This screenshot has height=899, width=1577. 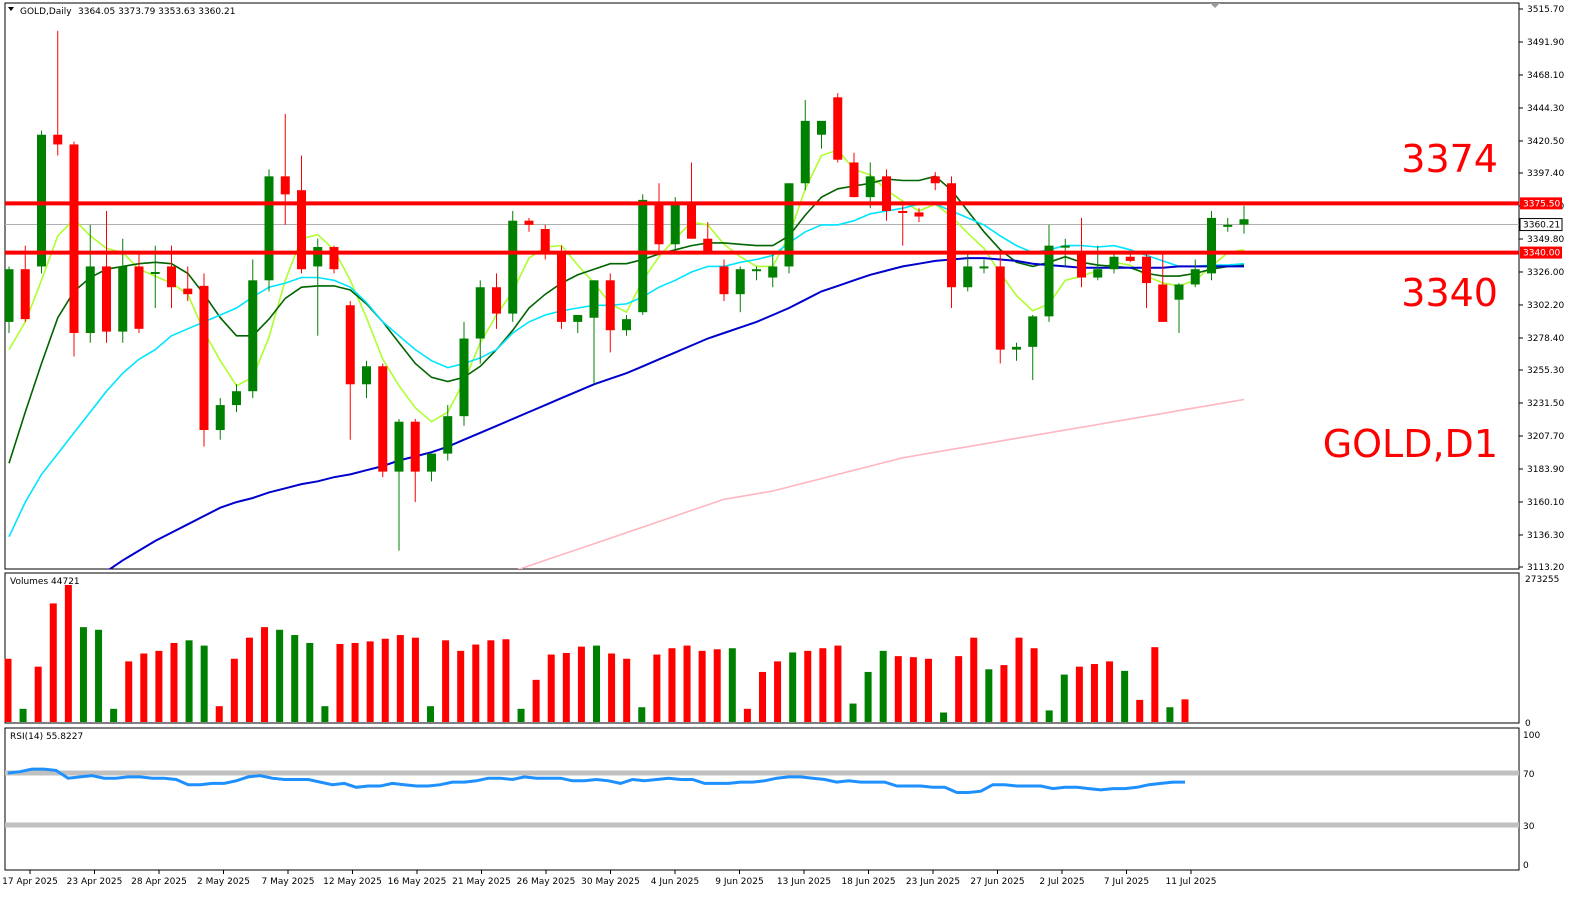 What do you see at coordinates (1531, 736) in the screenshot?
I see `rsi-axis-label: 100` at bounding box center [1531, 736].